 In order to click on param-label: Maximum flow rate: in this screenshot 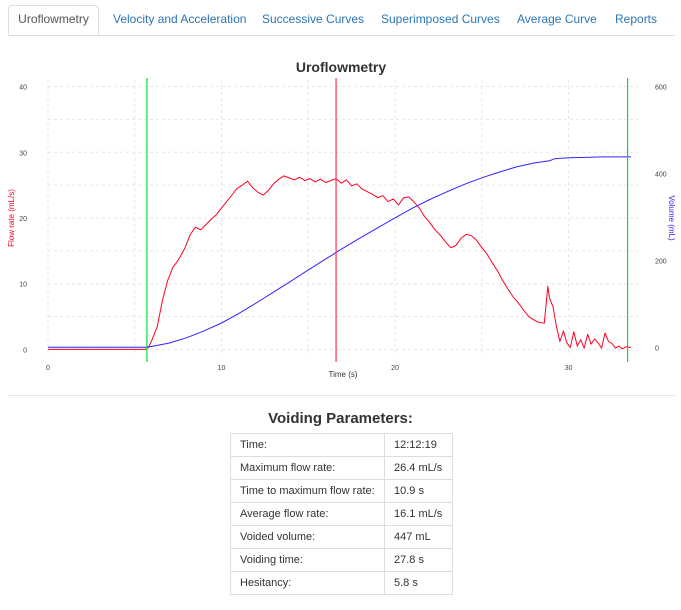, I will do `click(307, 468)`.